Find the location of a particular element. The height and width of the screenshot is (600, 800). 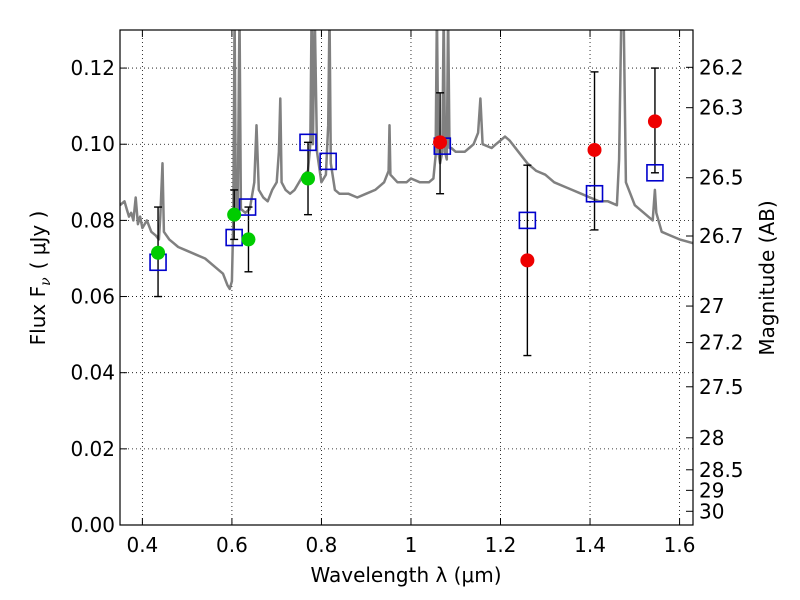

y2-tick-label: 28.5 is located at coordinates (721, 470).